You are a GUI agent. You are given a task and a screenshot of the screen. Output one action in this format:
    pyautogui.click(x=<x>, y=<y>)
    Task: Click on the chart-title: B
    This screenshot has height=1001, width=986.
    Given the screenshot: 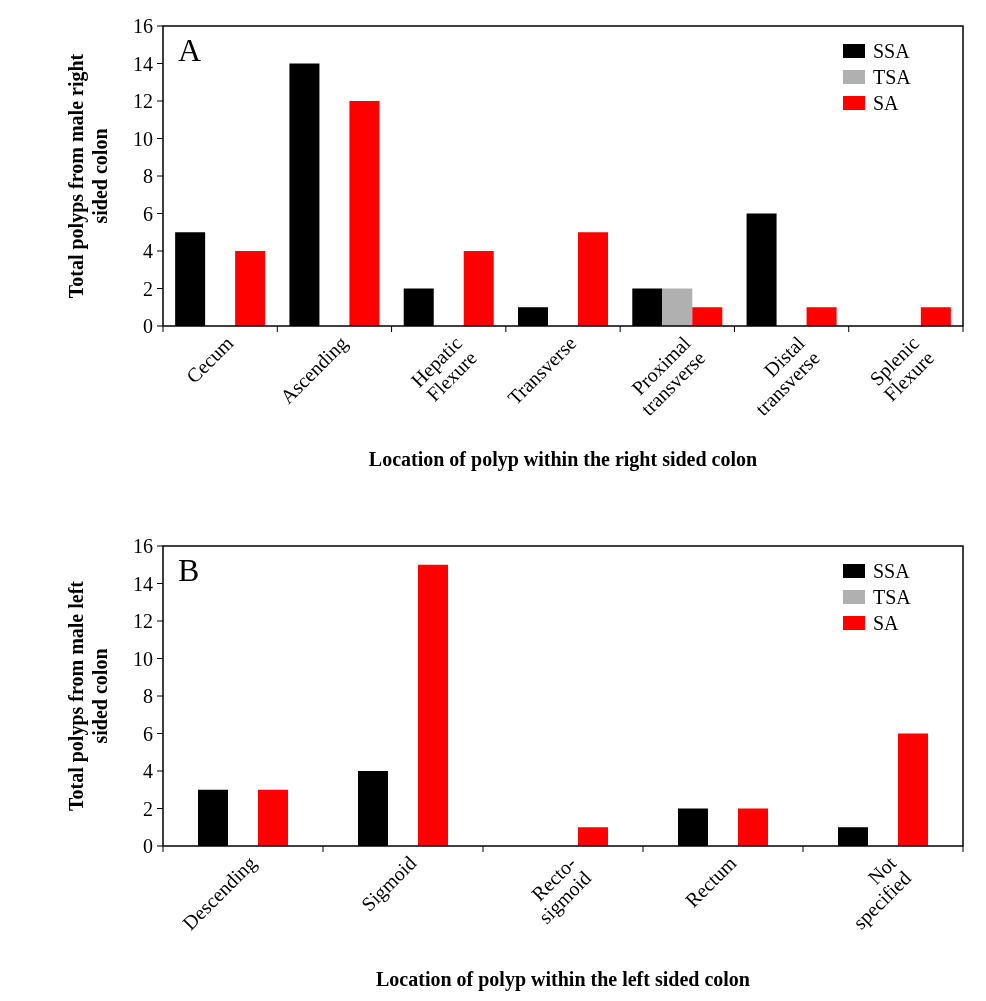 What is the action you would take?
    pyautogui.click(x=189, y=570)
    